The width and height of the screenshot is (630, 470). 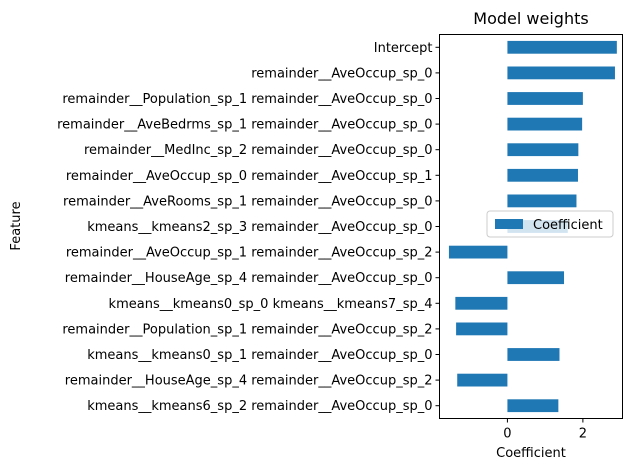 I want to click on legend-label: Coefficient, so click(x=568, y=225).